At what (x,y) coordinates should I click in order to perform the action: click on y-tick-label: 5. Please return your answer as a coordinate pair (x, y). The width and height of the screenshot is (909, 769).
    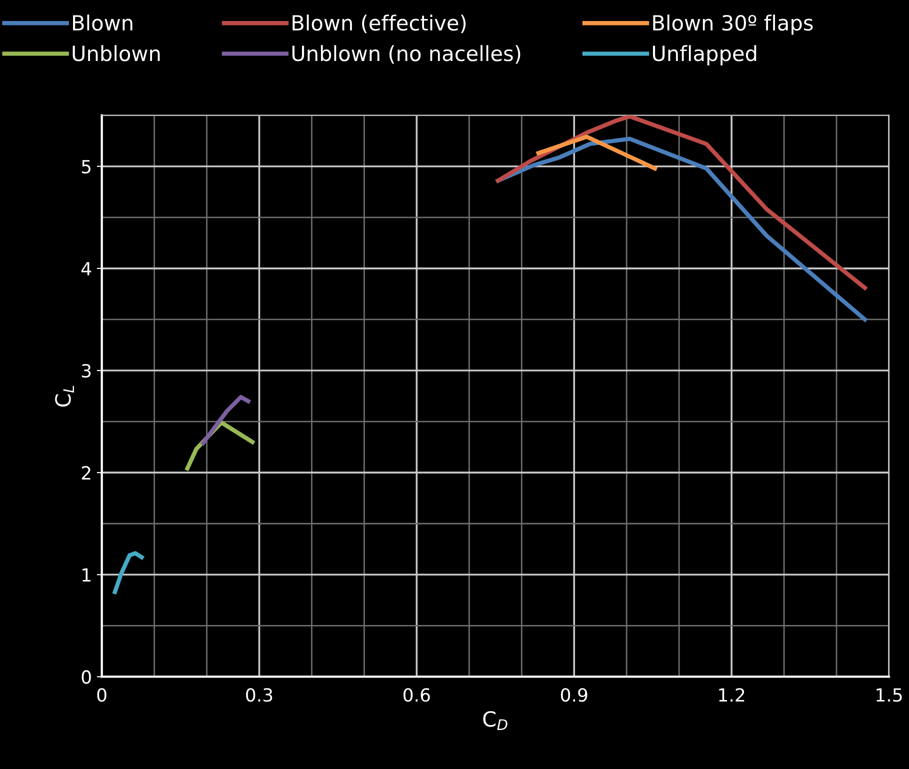
    Looking at the image, I should click on (86, 167).